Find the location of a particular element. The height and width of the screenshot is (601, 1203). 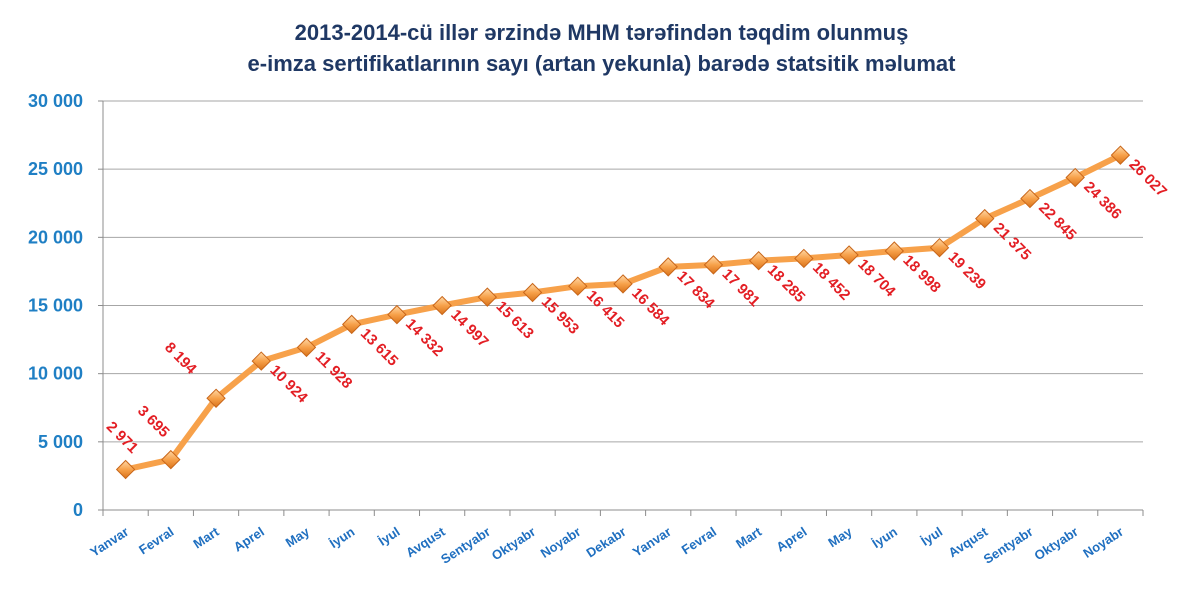

data-label: 15 613 is located at coordinates (515, 320).